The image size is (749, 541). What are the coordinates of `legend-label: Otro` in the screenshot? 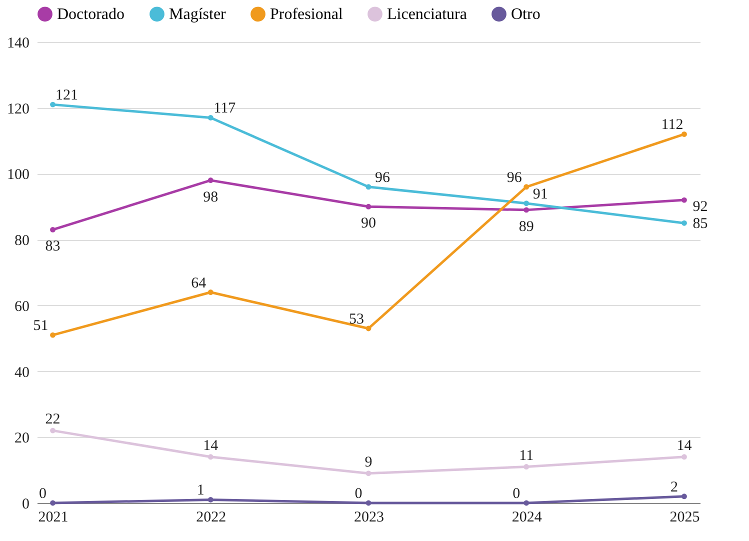 It's located at (525, 15).